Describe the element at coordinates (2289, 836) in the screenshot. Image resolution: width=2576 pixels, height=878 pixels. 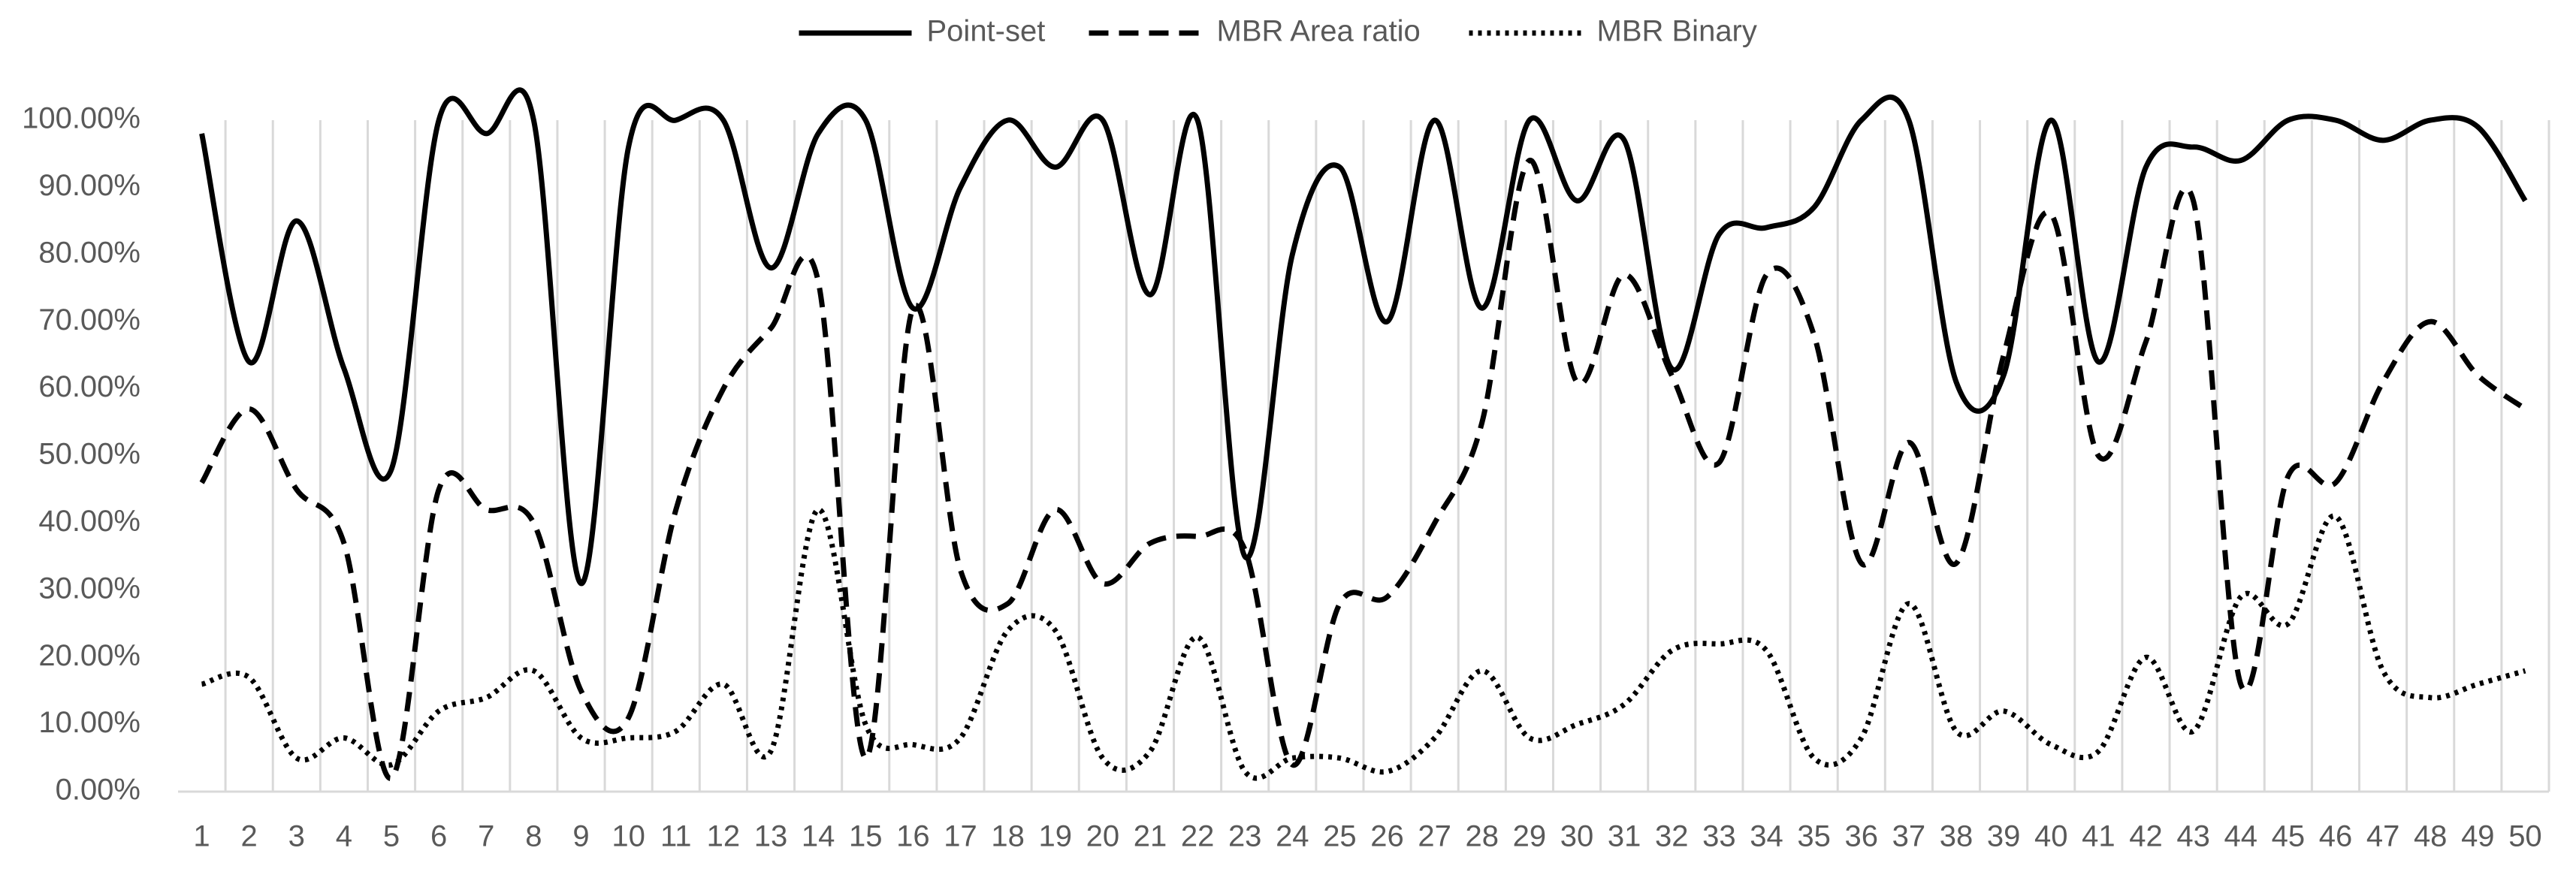
I see `x-tick-label: 45` at that location.